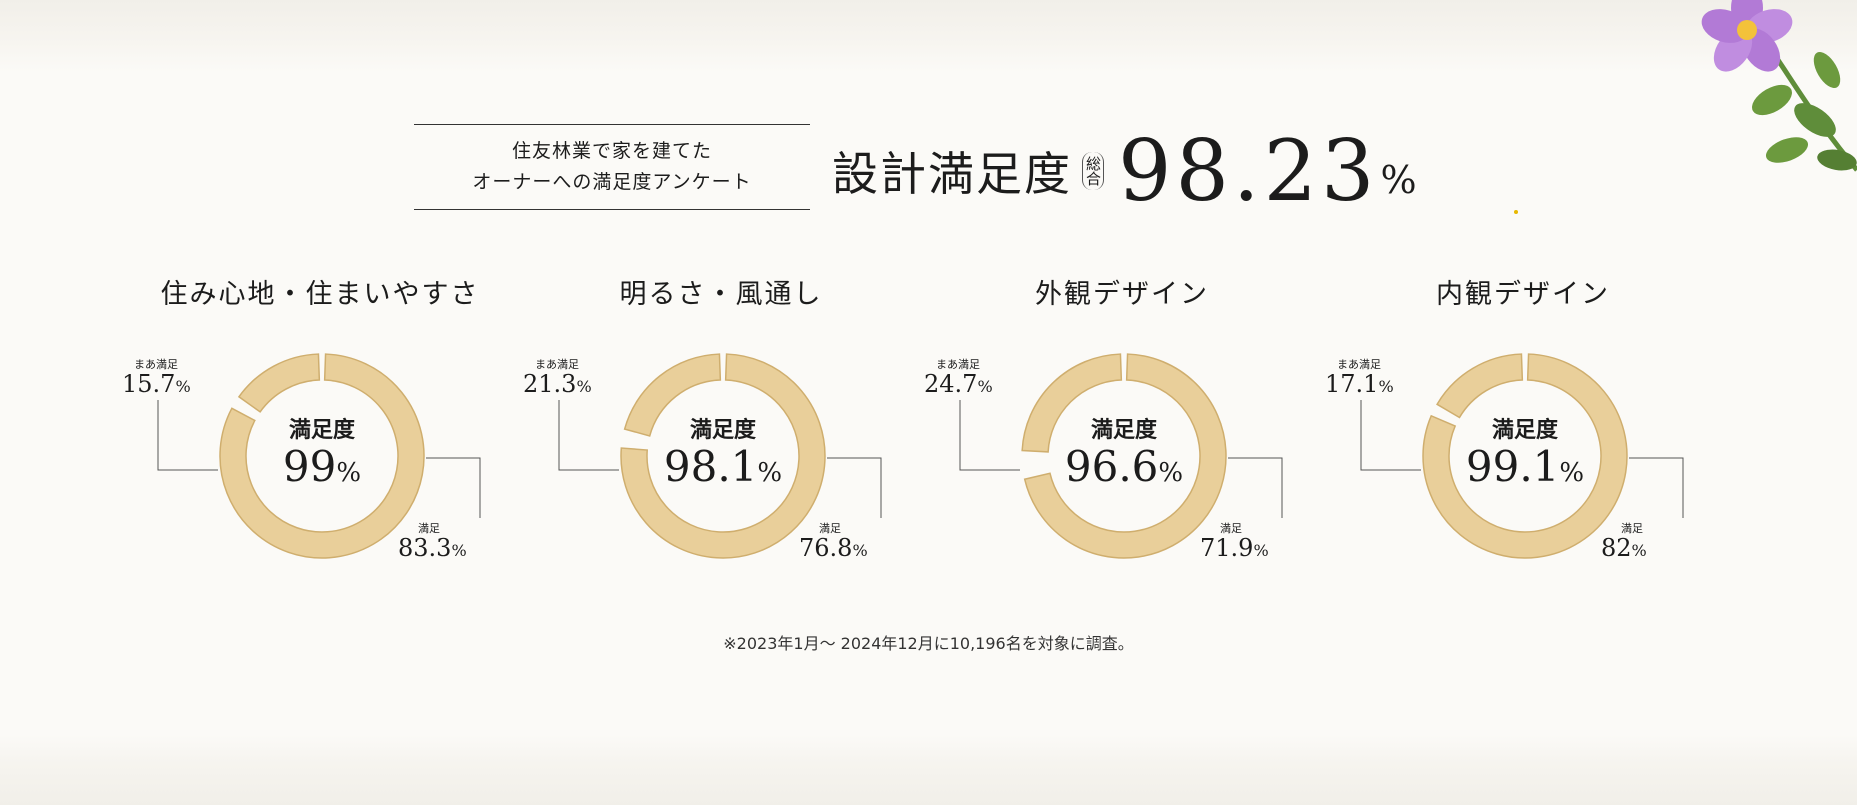  I want to click on survey-caption: 住友林業で家を建てた オーナーへの満足度アンケート, so click(612, 167).